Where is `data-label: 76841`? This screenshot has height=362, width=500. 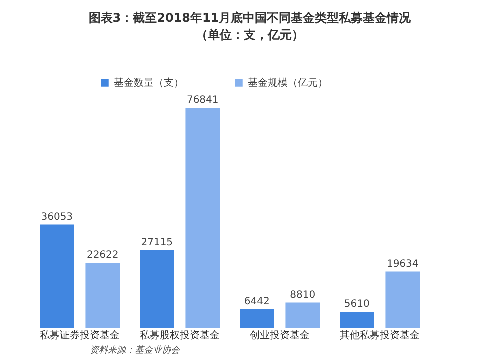
data-label: 76841 is located at coordinates (202, 100).